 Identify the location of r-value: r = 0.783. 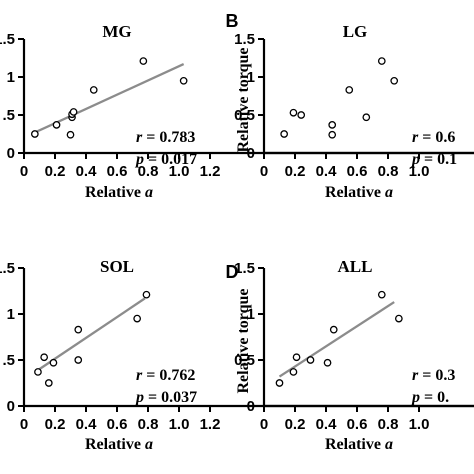
(165, 137).